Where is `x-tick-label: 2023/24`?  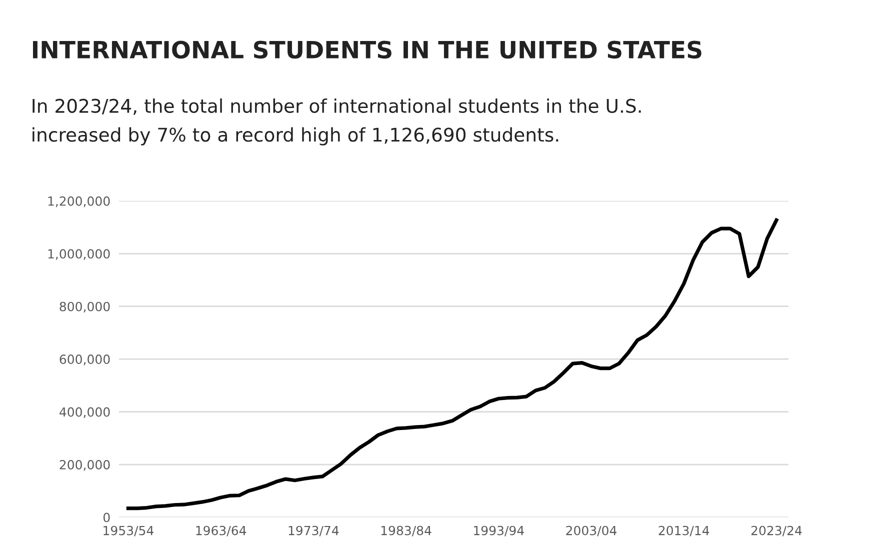 x-tick-label: 2023/24 is located at coordinates (776, 531).